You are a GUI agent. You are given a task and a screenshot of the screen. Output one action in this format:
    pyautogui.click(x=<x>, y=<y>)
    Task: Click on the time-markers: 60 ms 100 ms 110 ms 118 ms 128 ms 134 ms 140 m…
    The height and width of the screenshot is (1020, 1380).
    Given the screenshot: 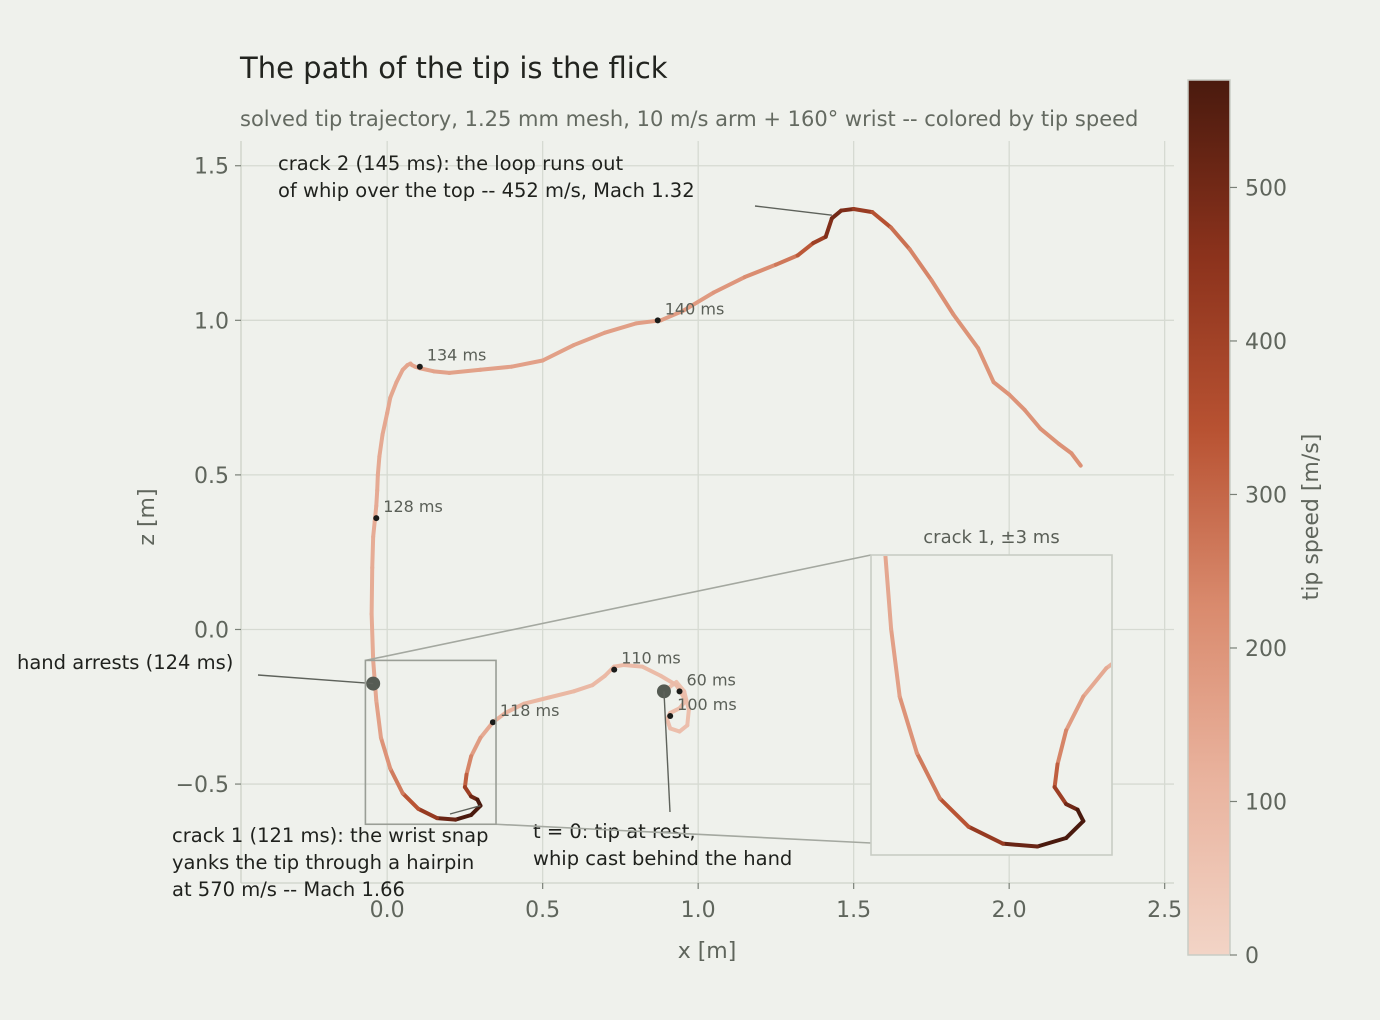 What is the action you would take?
    pyautogui.click(x=551, y=512)
    